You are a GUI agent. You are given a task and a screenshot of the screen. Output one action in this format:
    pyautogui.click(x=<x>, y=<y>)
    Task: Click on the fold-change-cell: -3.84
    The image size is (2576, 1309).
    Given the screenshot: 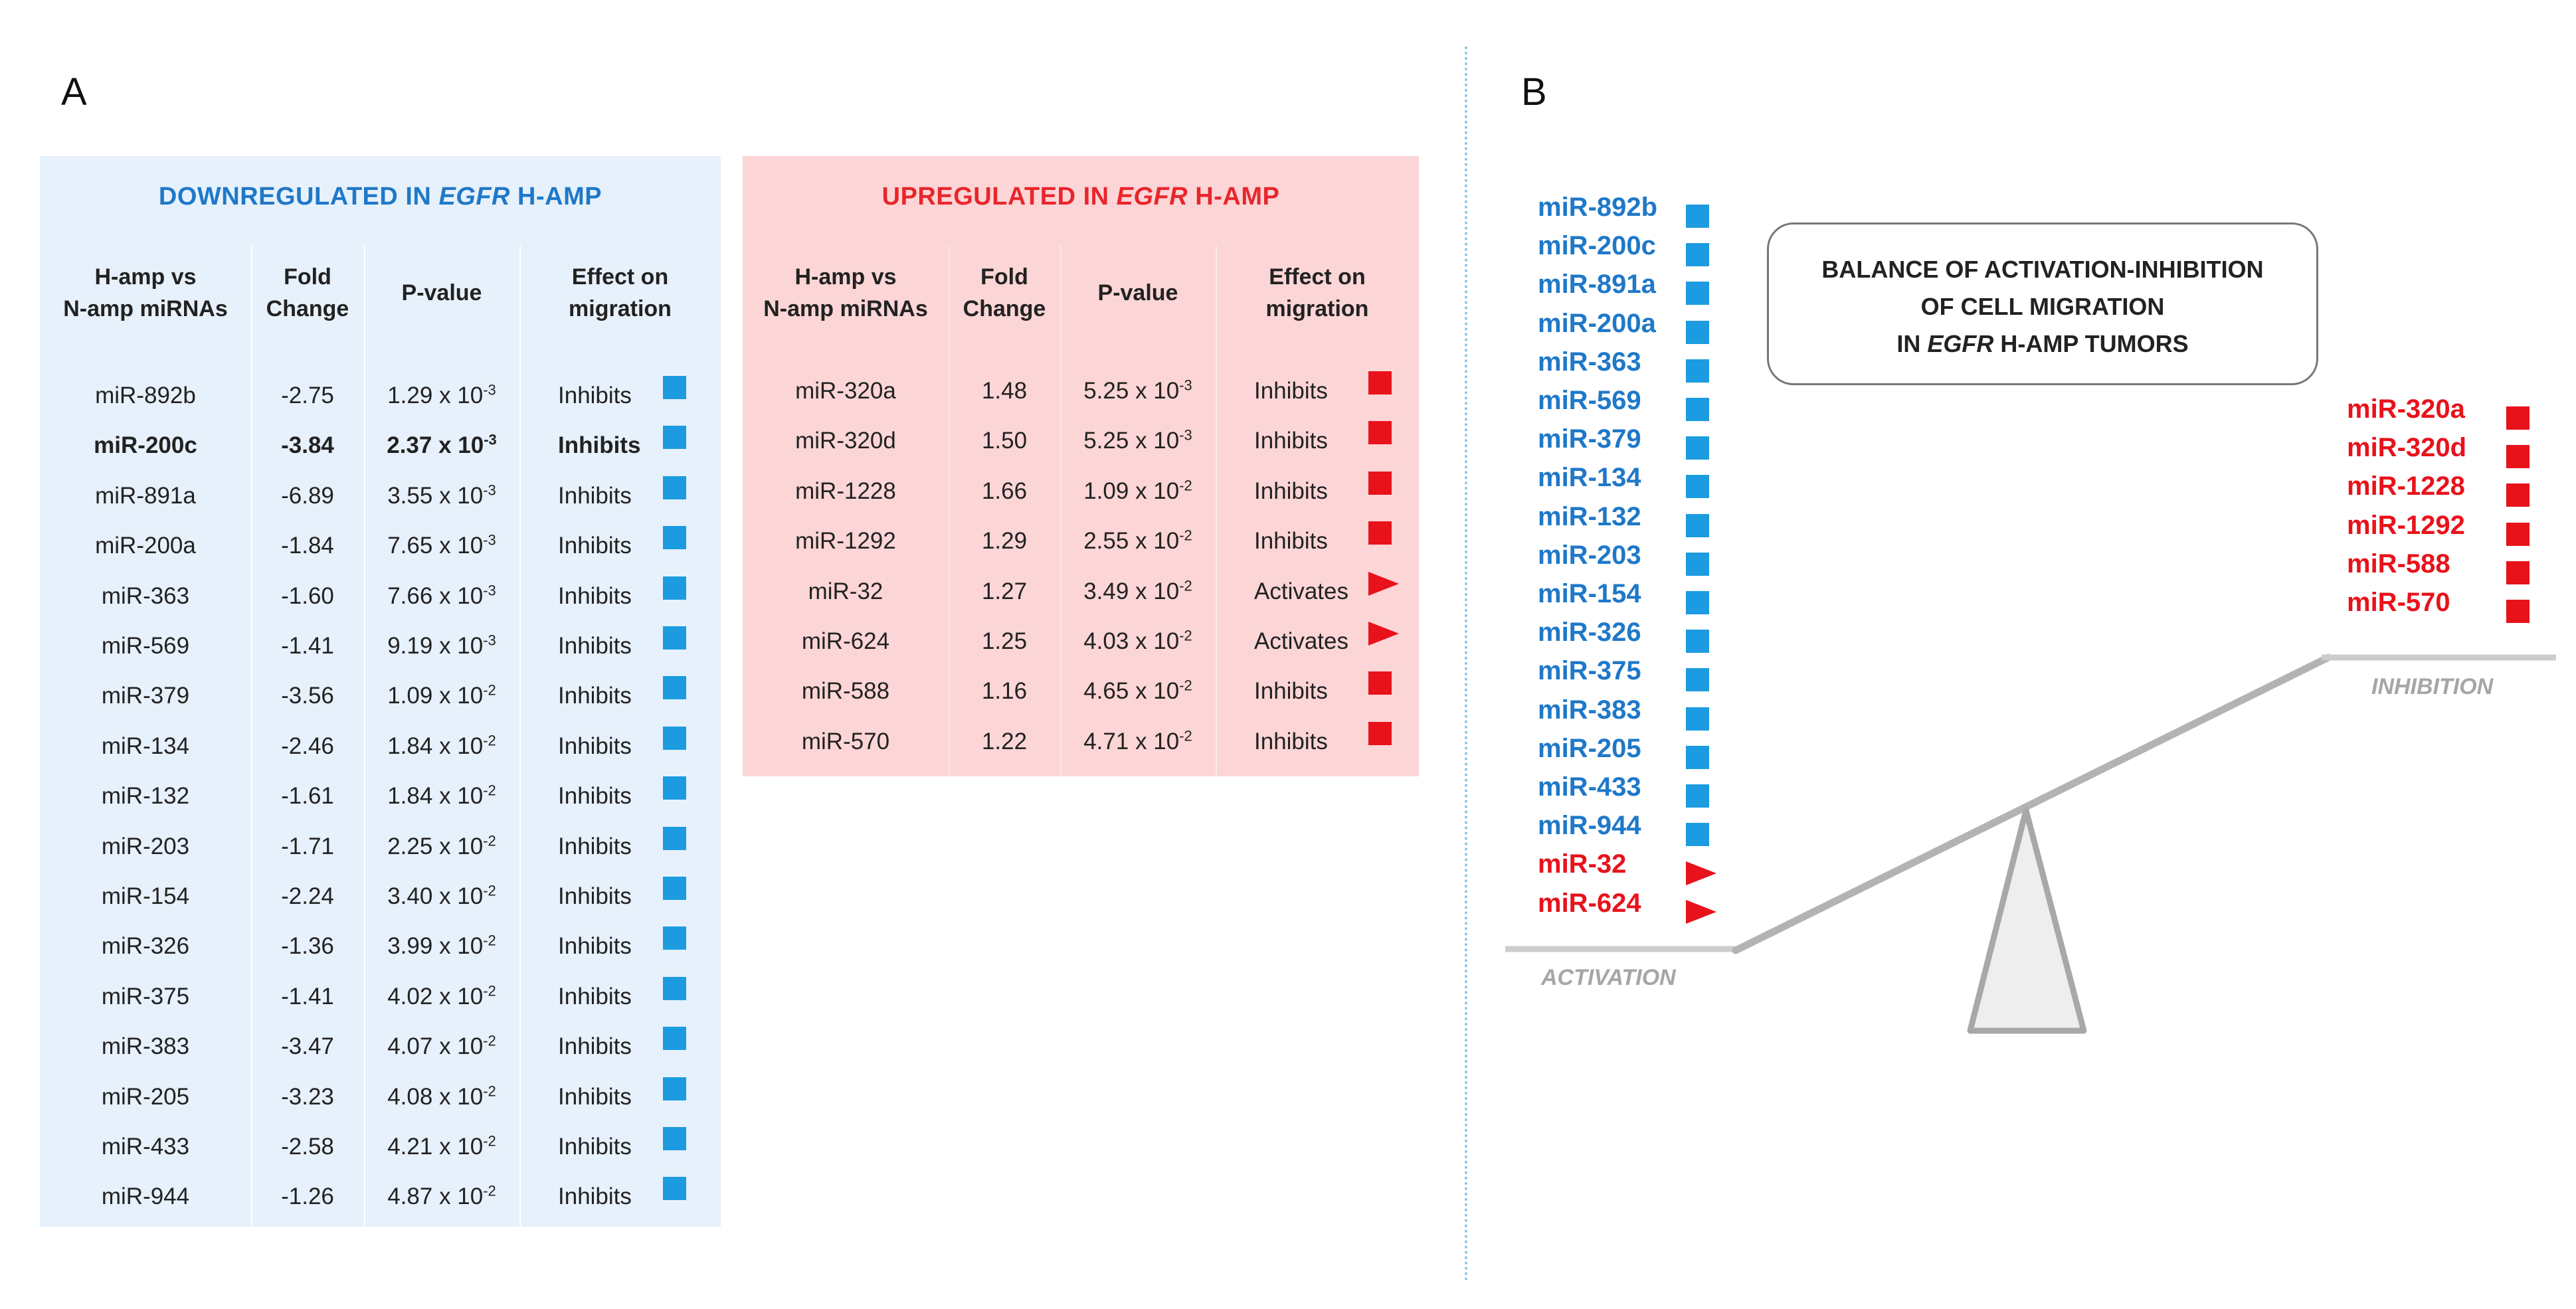 What is the action you would take?
    pyautogui.click(x=307, y=445)
    